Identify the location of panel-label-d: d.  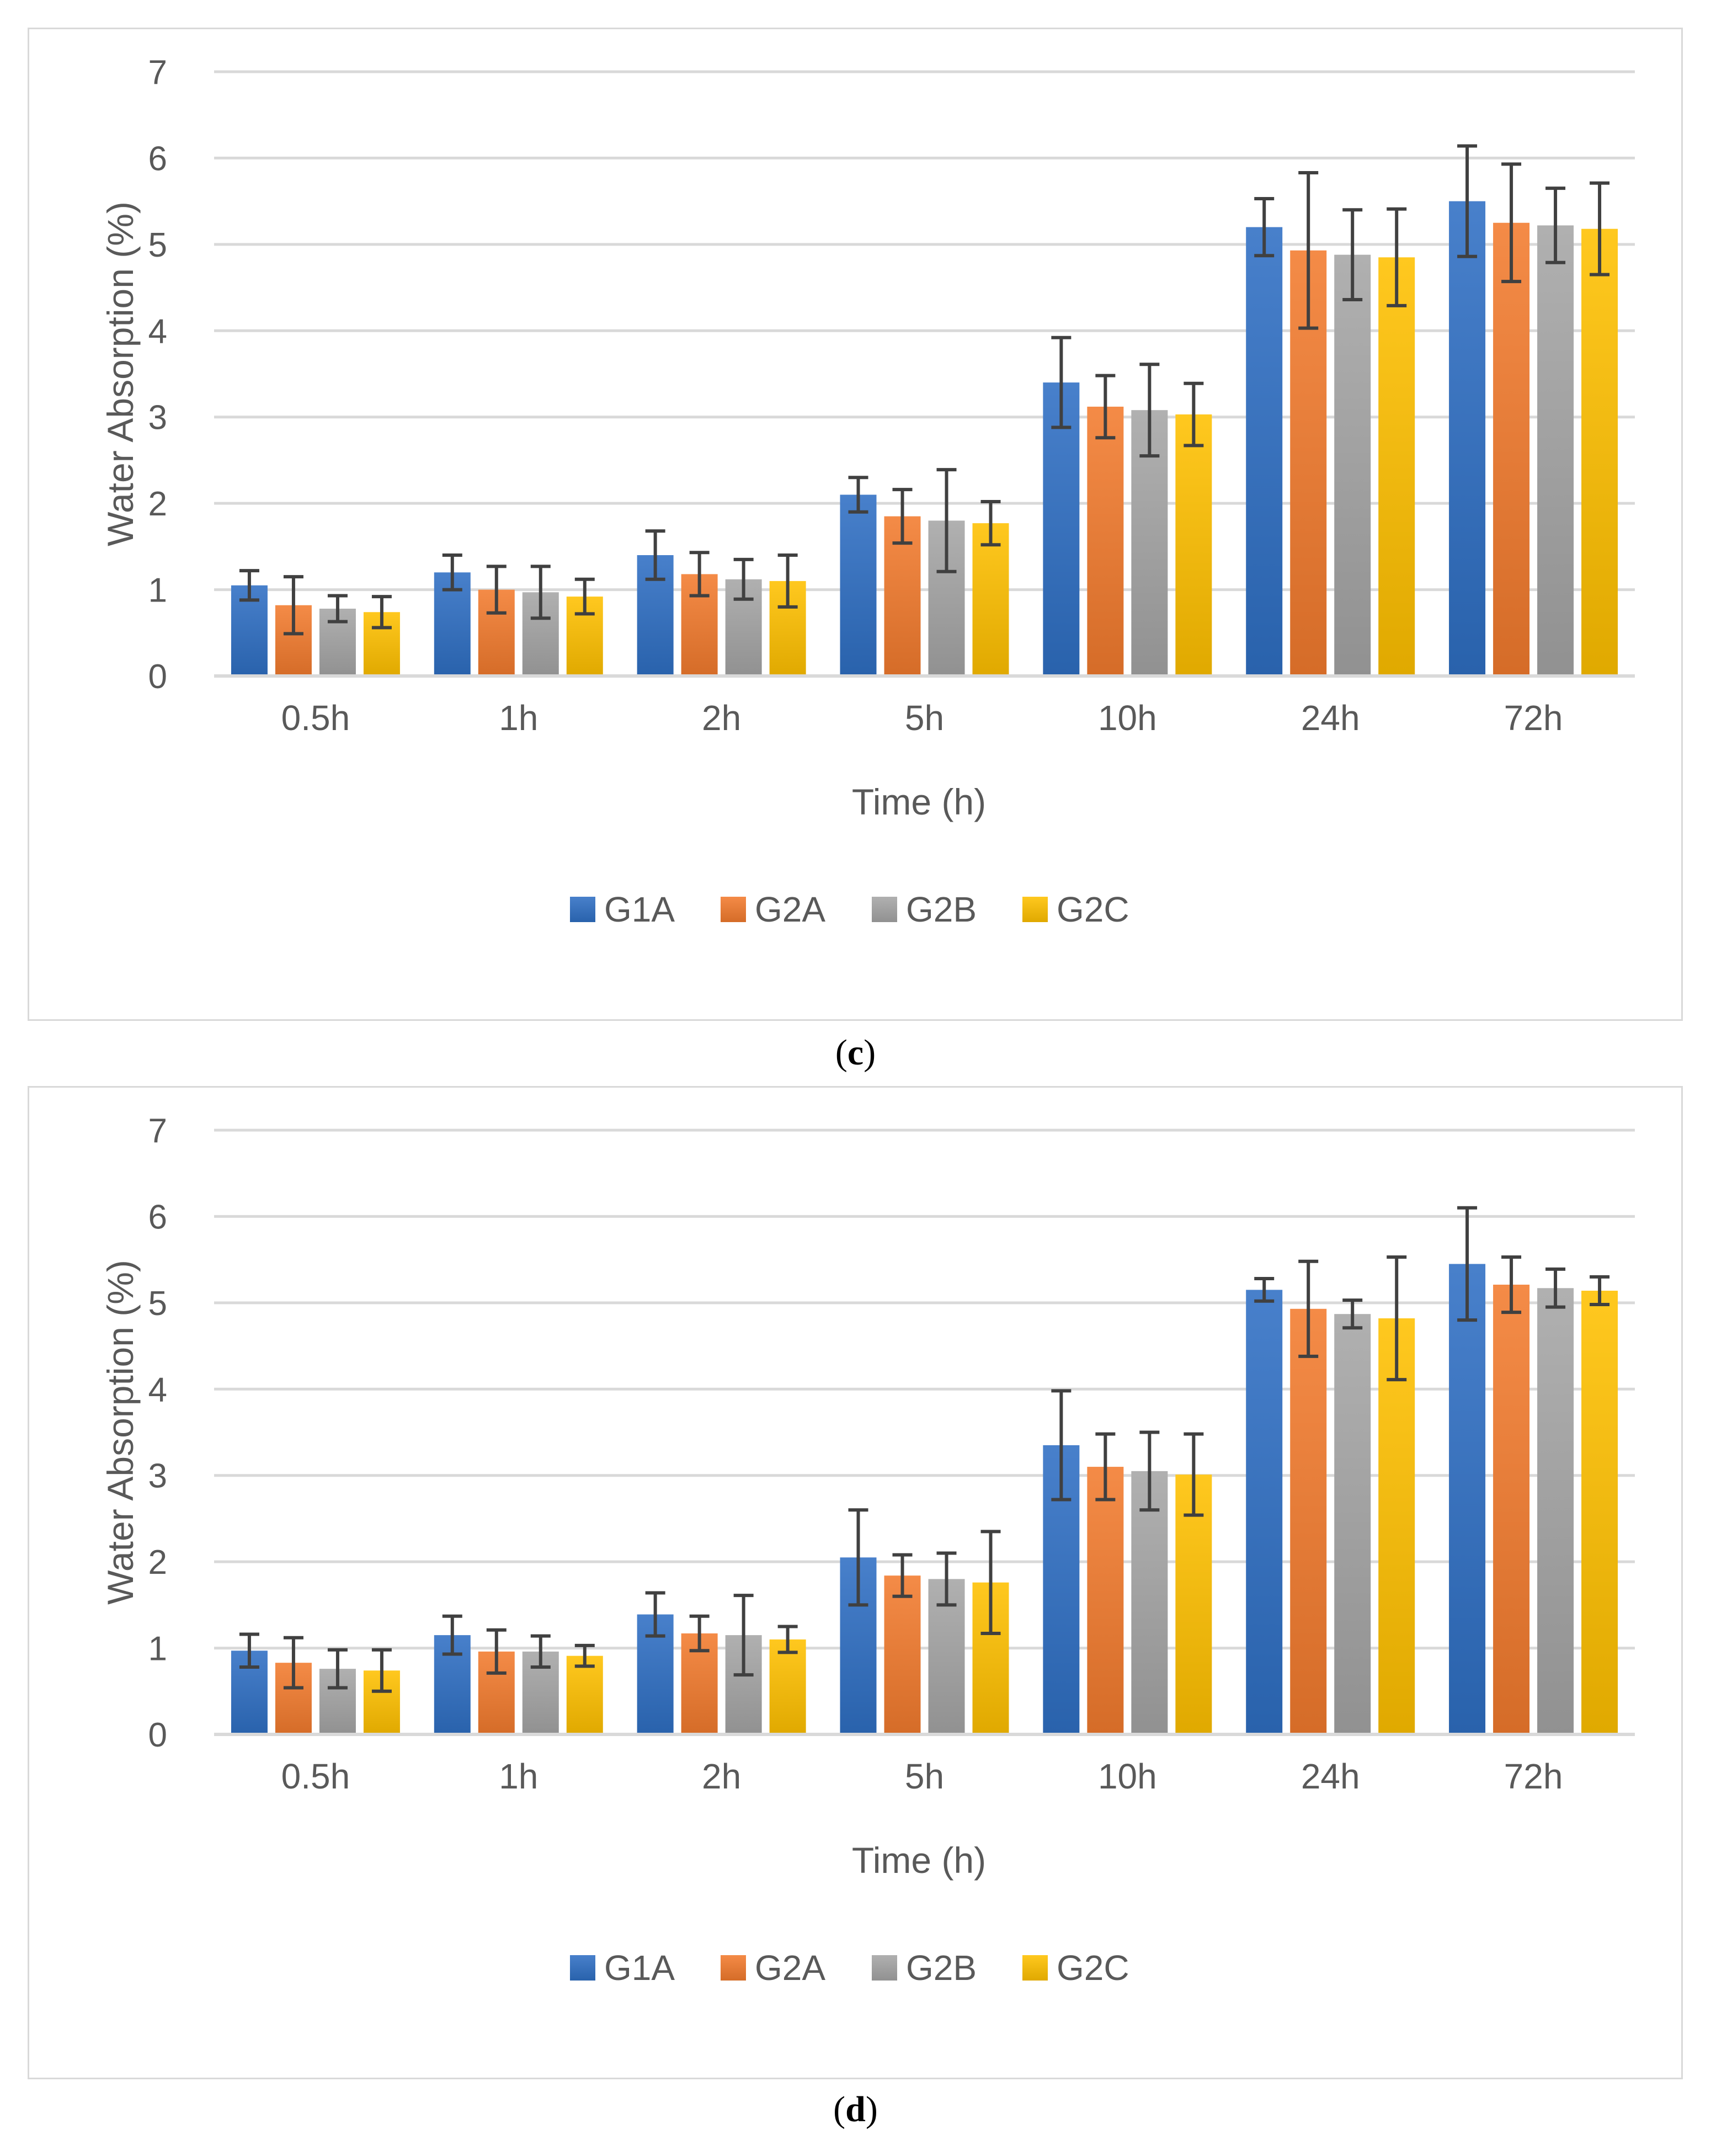
(855, 2109).